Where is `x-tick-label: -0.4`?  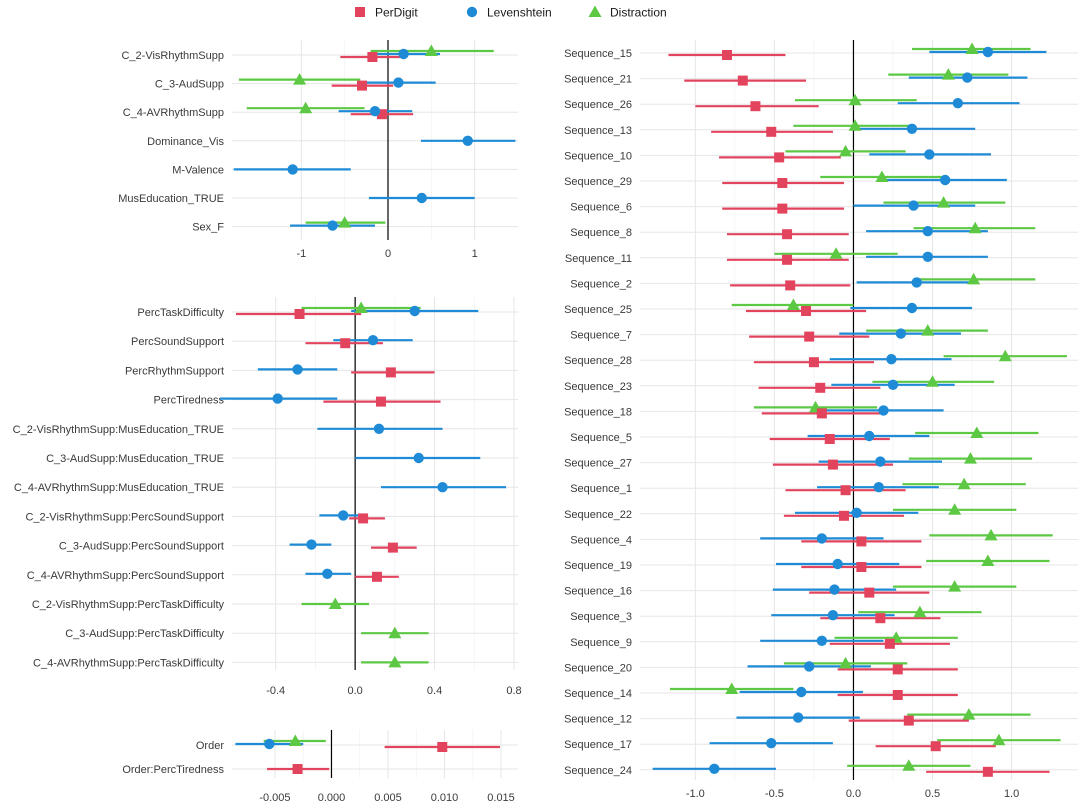 x-tick-label: -0.4 is located at coordinates (275, 691).